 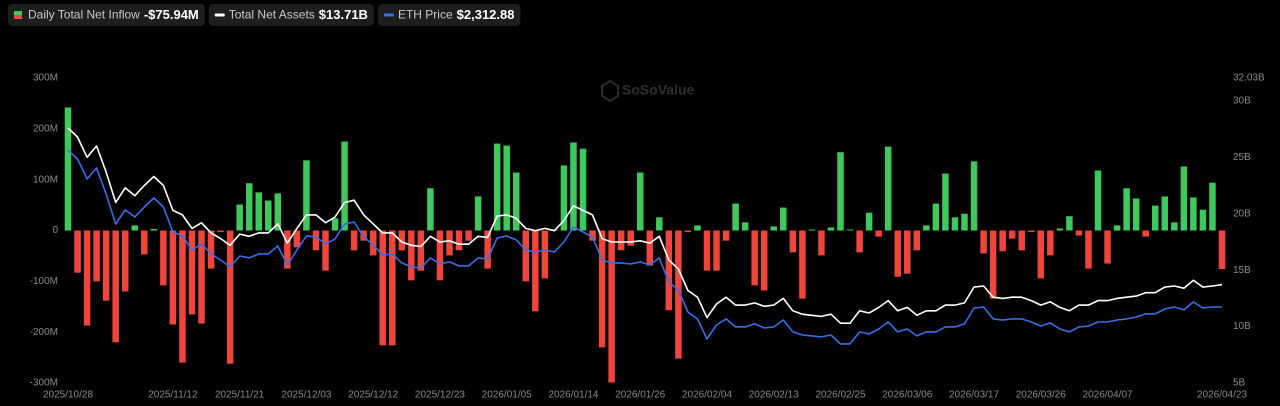 What do you see at coordinates (171, 14) in the screenshot?
I see `legend-value: -$75.94M` at bounding box center [171, 14].